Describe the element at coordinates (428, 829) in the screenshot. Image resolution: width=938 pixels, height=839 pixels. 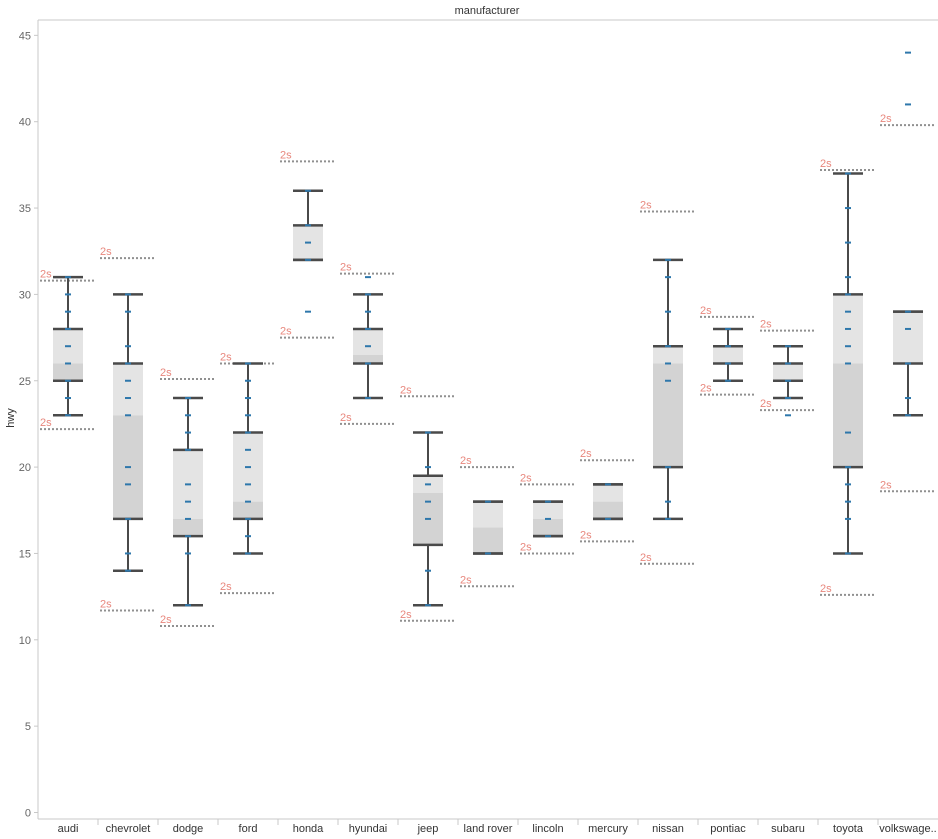
I see `x-category-label: jeep` at that location.